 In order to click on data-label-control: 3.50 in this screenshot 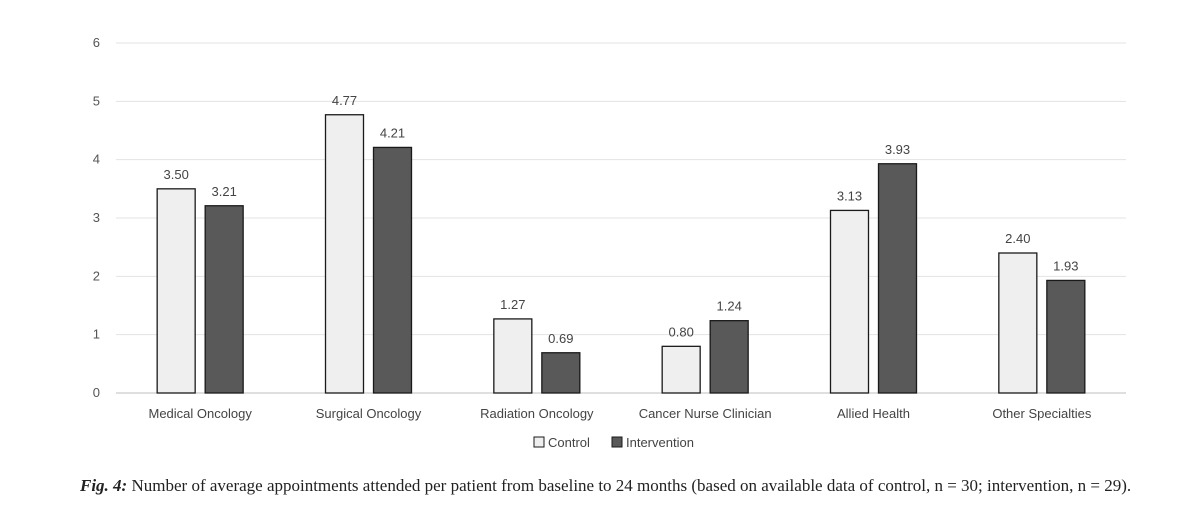, I will do `click(176, 174)`.